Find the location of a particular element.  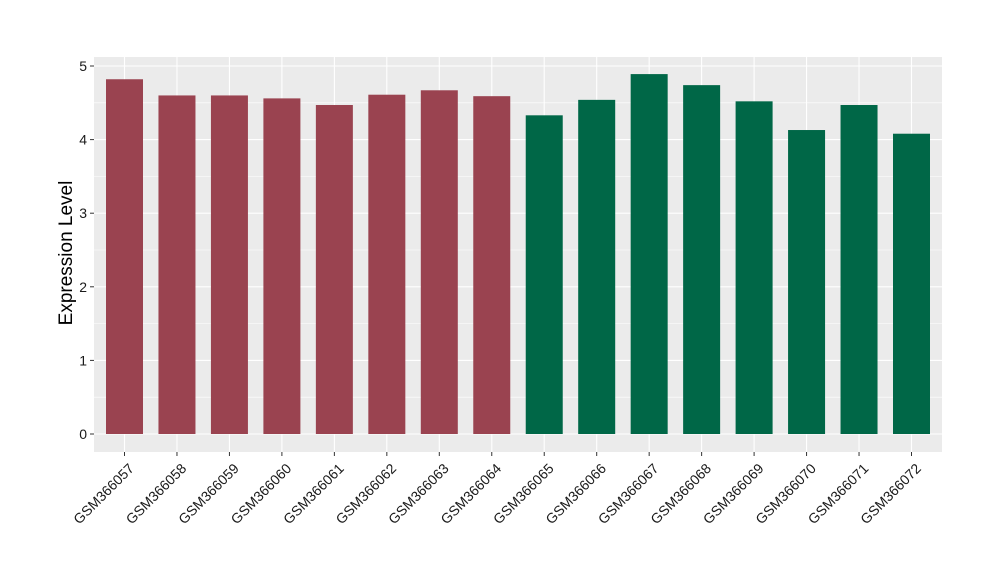

bar-GSM366060 is located at coordinates (282, 266).